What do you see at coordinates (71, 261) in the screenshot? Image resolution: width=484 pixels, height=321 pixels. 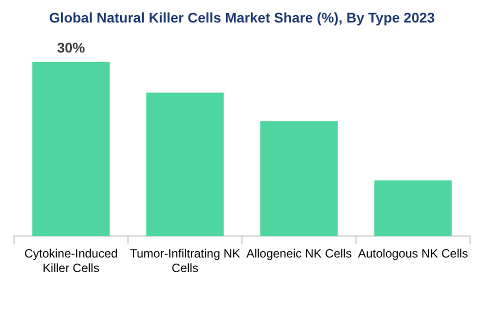 I see `x-tick-label: Cytokine-Induced Killer Cells` at bounding box center [71, 261].